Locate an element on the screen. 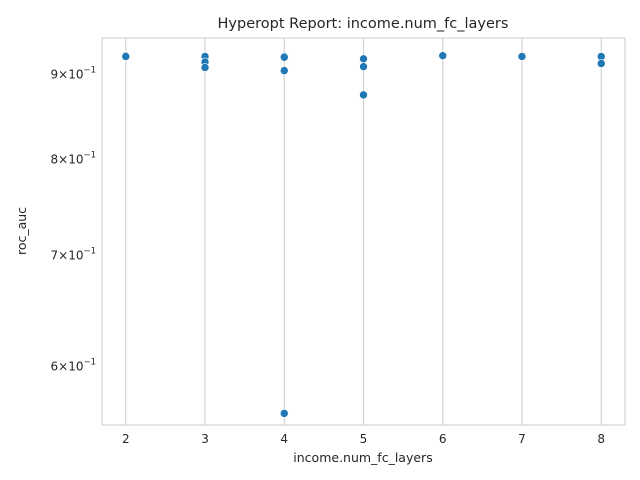  y-tick-label: 7×10⁻¹ is located at coordinates (74, 254).